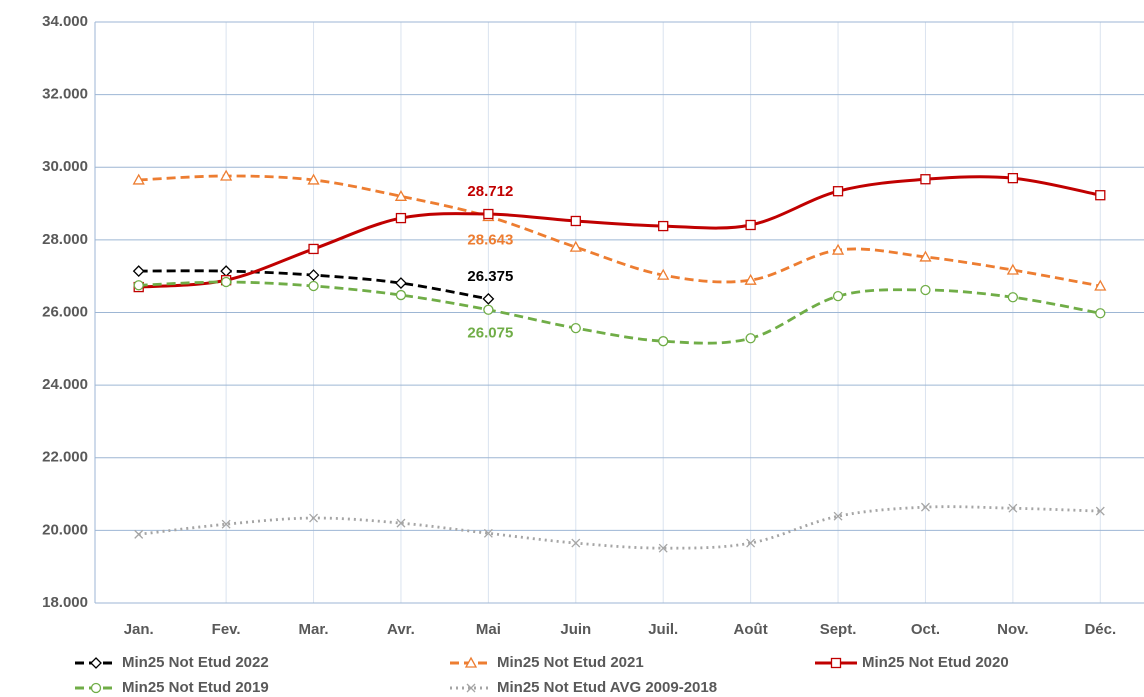  Describe the element at coordinates (195, 687) in the screenshot. I see `legend-label: Min25 Not Etud 2019` at that location.